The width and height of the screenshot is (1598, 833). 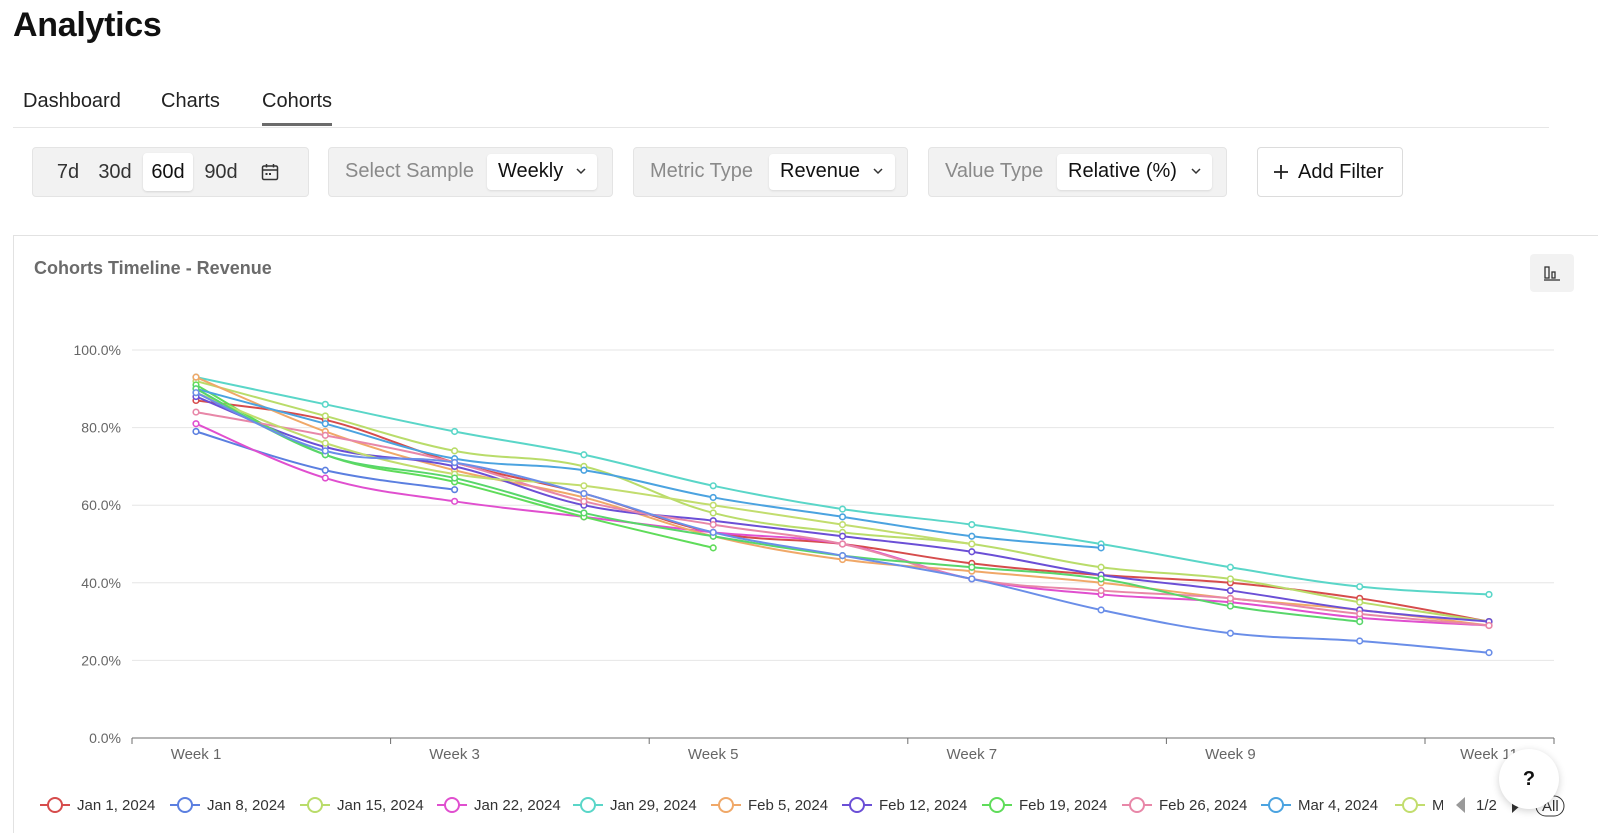 What do you see at coordinates (542, 172) in the screenshot?
I see `sample-select: Weekly` at bounding box center [542, 172].